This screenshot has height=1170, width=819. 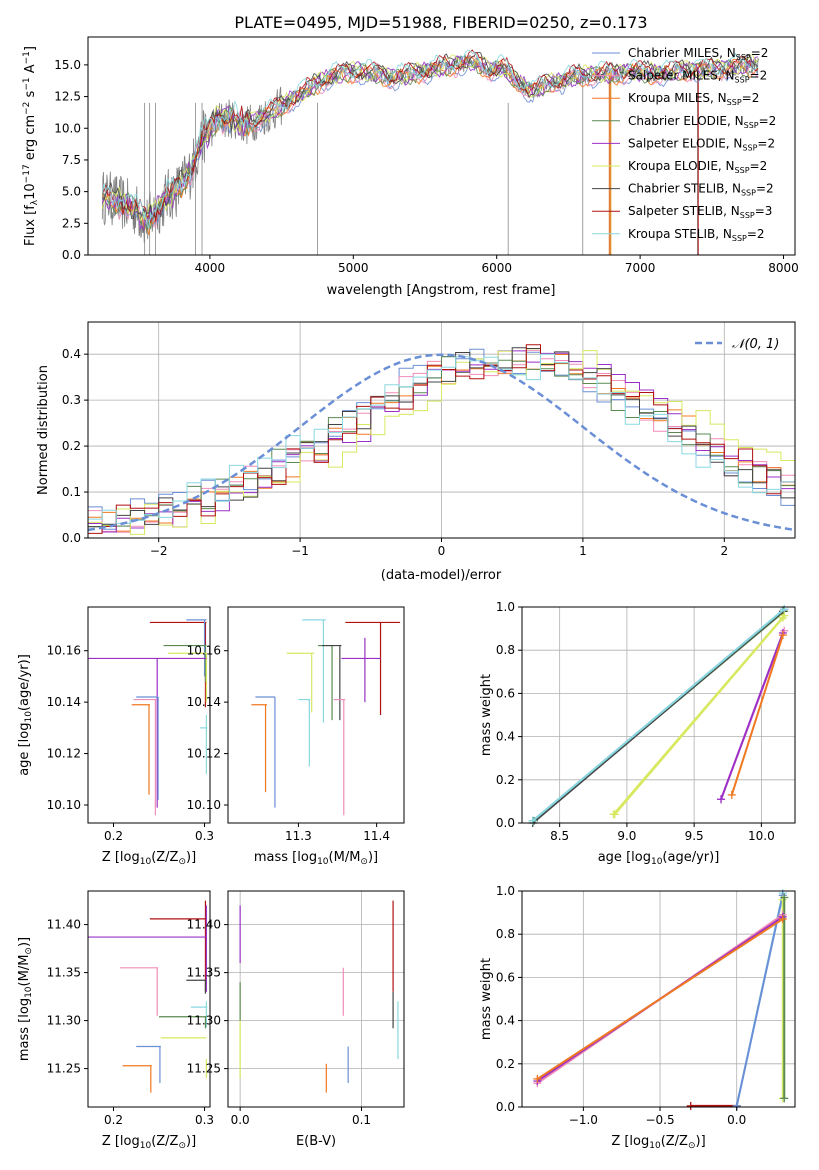 I want to click on x-tick-label: 0.2, so click(x=113, y=1120).